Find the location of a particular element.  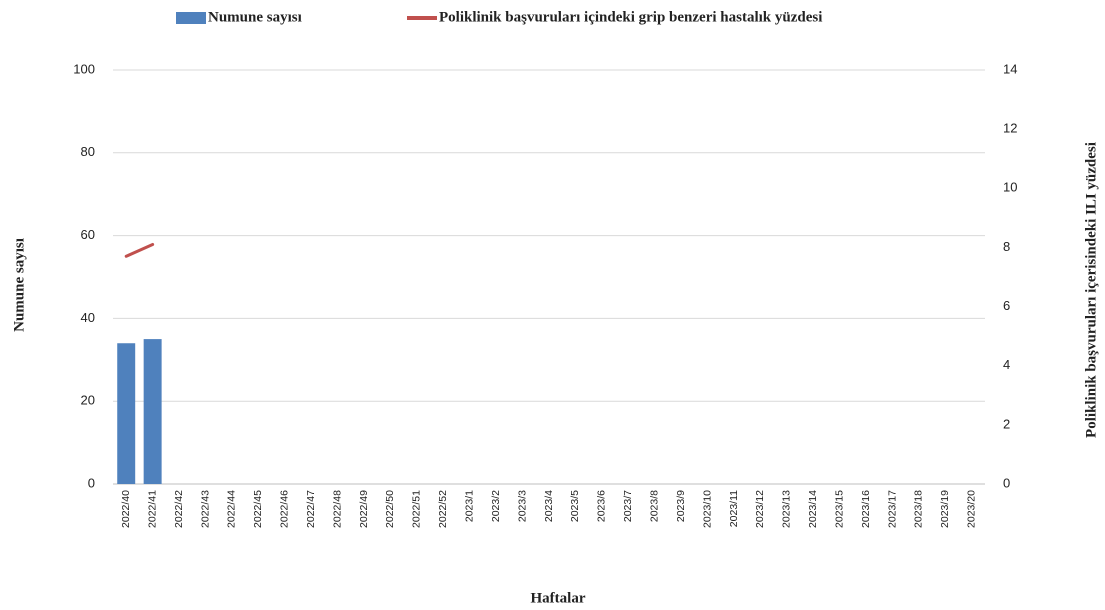

y-tick-label: 40 is located at coordinates (88, 317).